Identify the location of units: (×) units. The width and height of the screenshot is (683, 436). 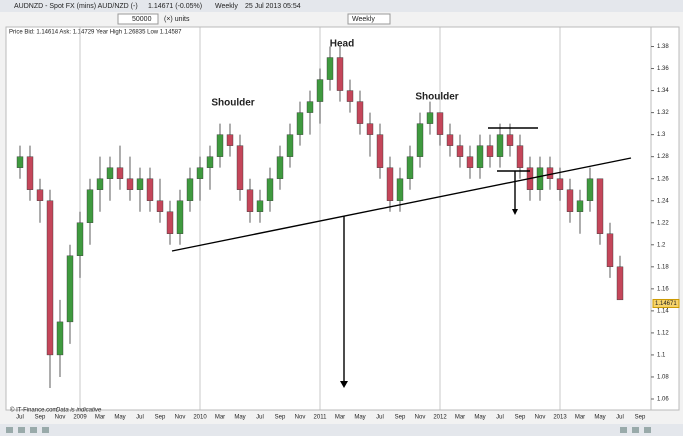
(177, 19).